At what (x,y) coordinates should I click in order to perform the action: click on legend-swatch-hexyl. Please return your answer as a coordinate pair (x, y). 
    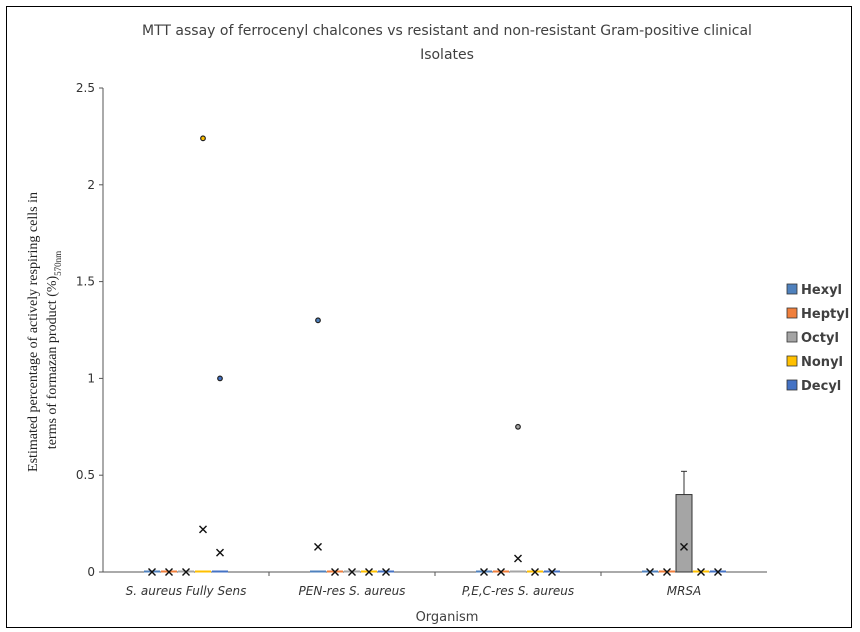
    Looking at the image, I should click on (792, 289).